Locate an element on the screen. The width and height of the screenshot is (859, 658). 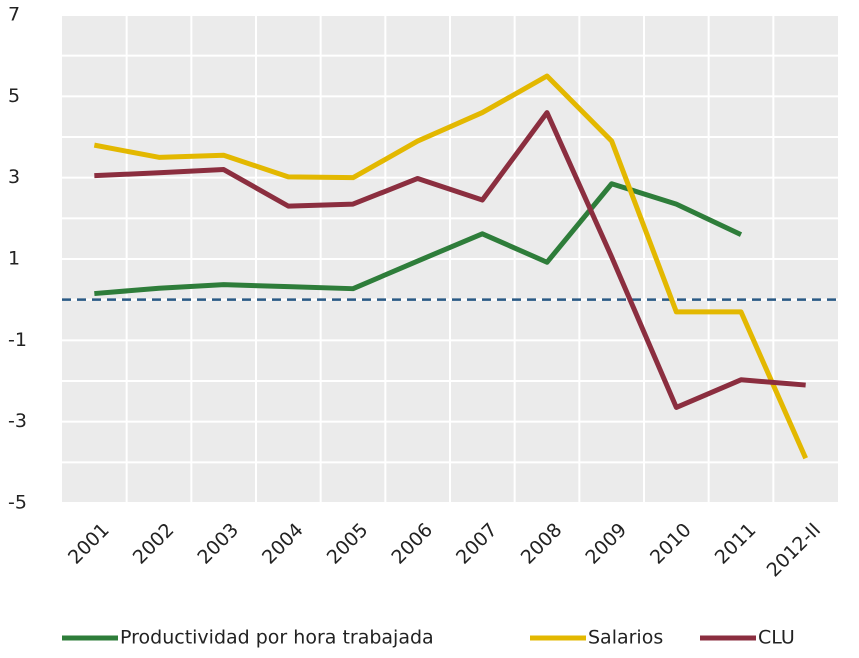
y-tick-label: -3 is located at coordinates (17, 421).